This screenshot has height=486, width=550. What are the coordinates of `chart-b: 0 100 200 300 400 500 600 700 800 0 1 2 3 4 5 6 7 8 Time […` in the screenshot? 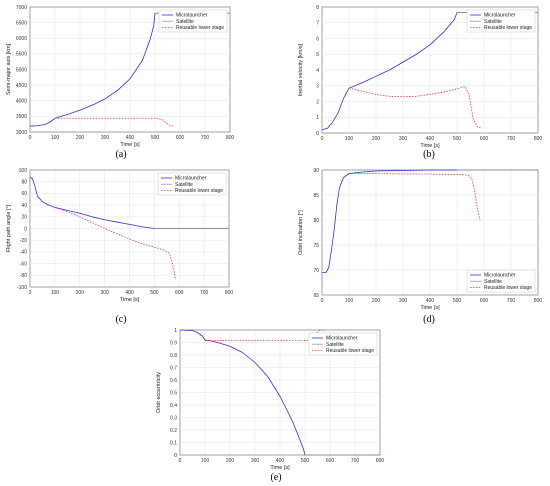 It's located at (420, 82).